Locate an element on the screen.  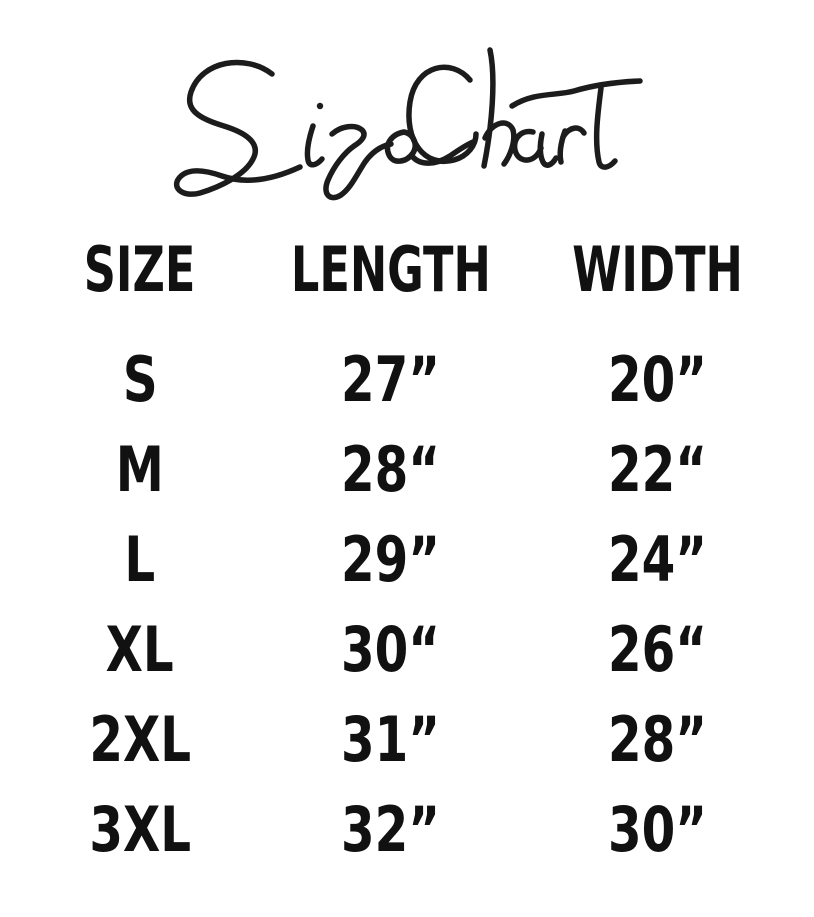
width-value: 22“ is located at coordinates (658, 469).